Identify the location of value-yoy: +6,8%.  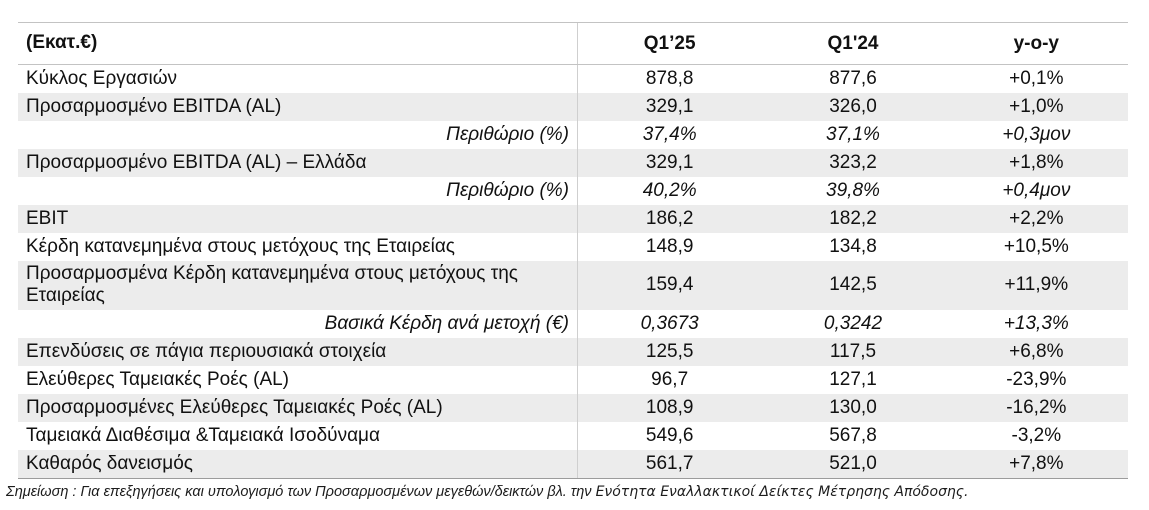
(1036, 351).